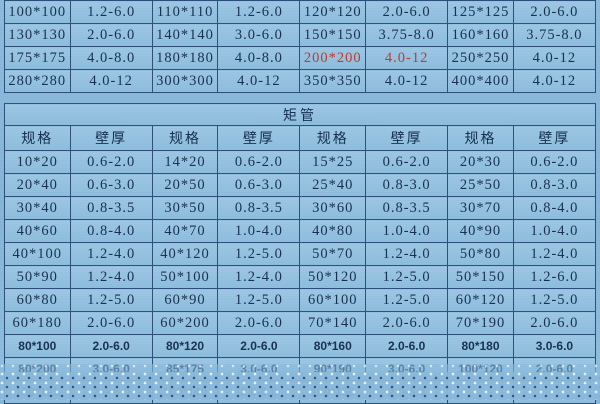 This screenshot has height=404, width=600. I want to click on spec-cell: 200*200, so click(333, 58).